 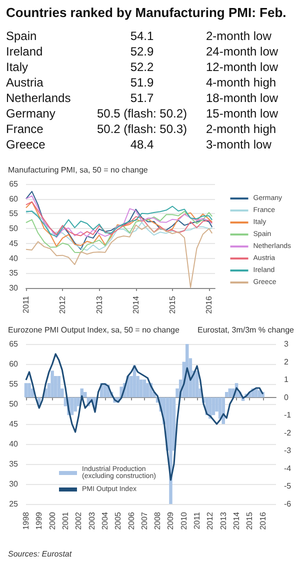 What do you see at coordinates (286, 361) in the screenshot?
I see `y2-tick-label: 2` at bounding box center [286, 361].